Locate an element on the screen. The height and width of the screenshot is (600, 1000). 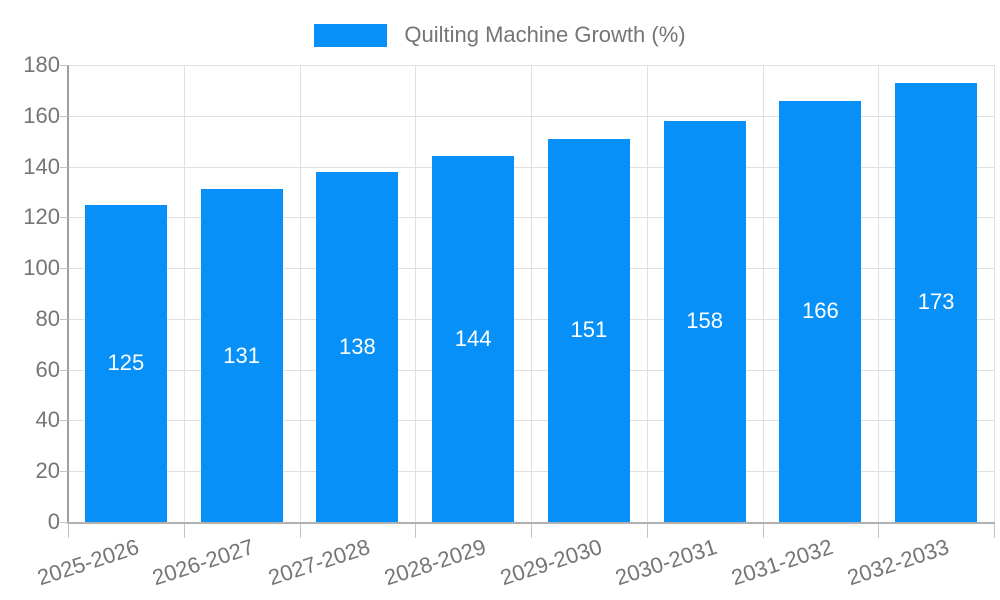
bar: 138 is located at coordinates (357, 346).